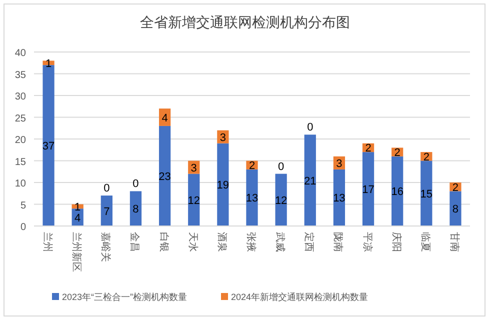 The image size is (490, 324). I want to click on data-label: 21, so click(310, 181).